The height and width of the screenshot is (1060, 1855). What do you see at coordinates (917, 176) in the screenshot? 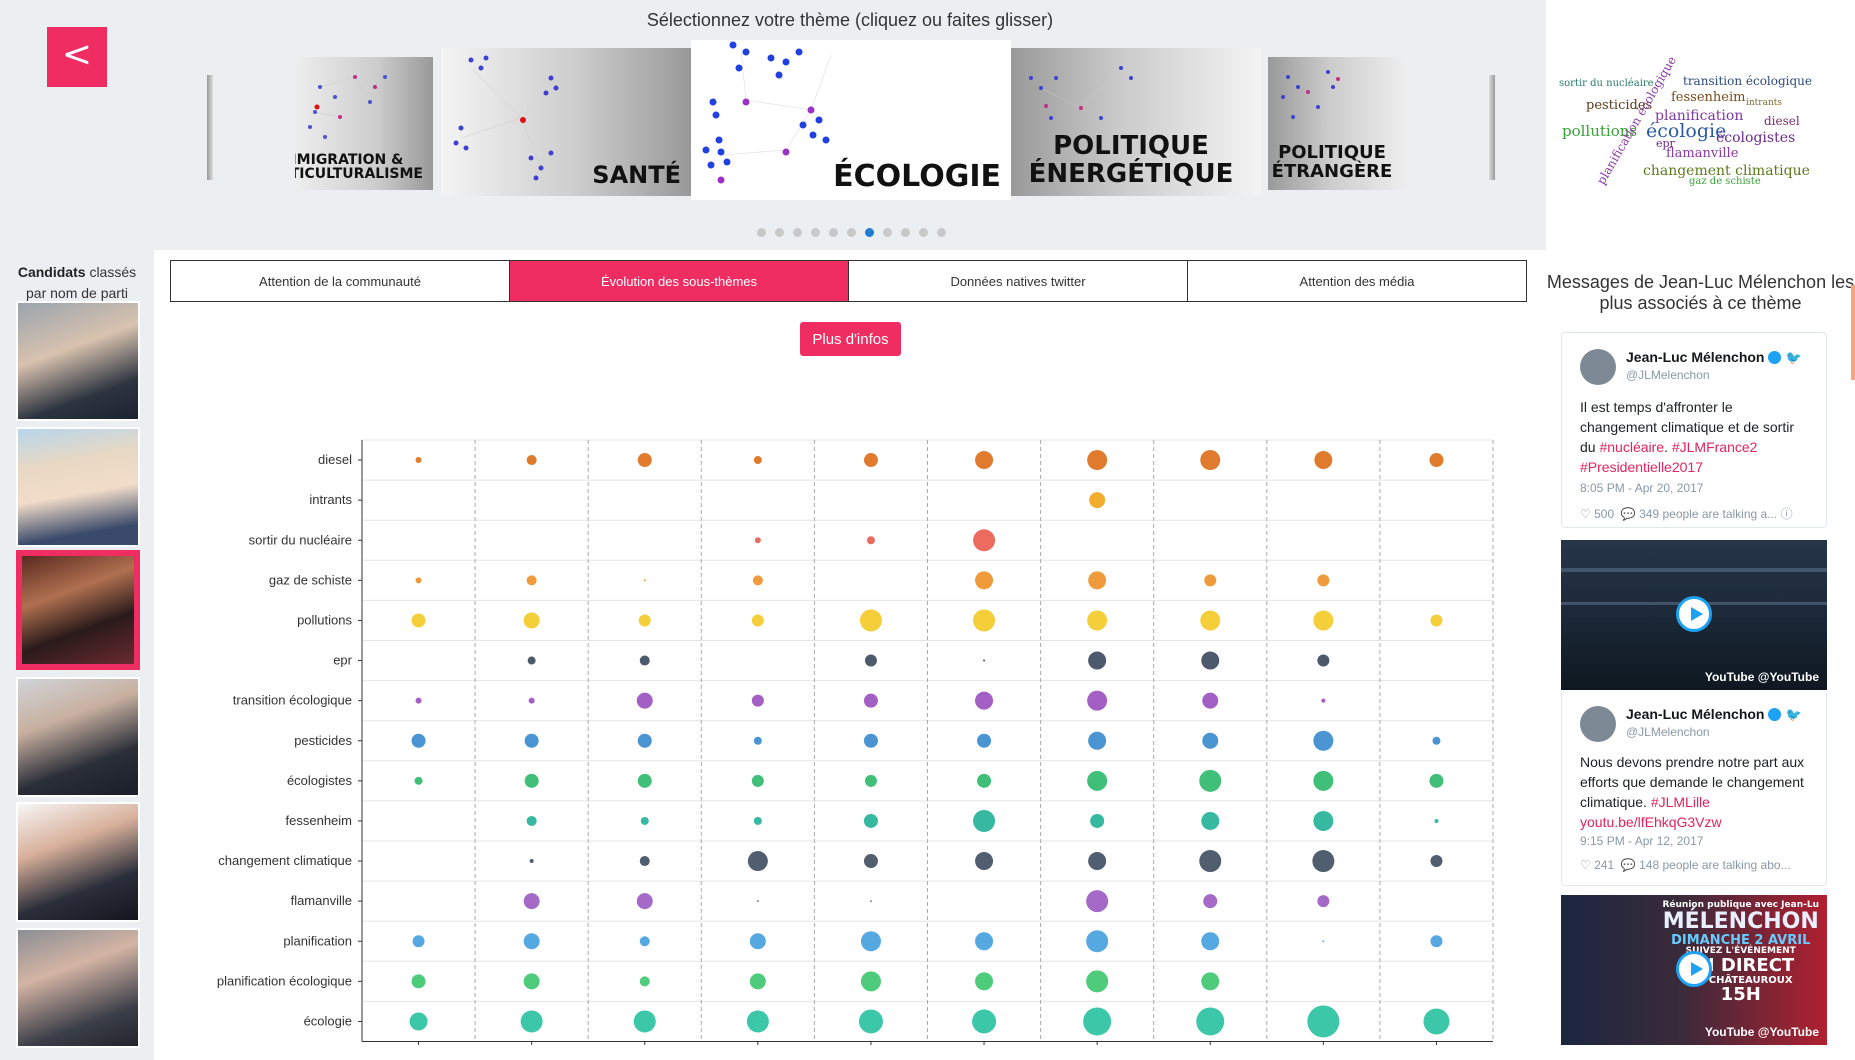
I see `theme-label: ÉCOLOGIE` at bounding box center [917, 176].